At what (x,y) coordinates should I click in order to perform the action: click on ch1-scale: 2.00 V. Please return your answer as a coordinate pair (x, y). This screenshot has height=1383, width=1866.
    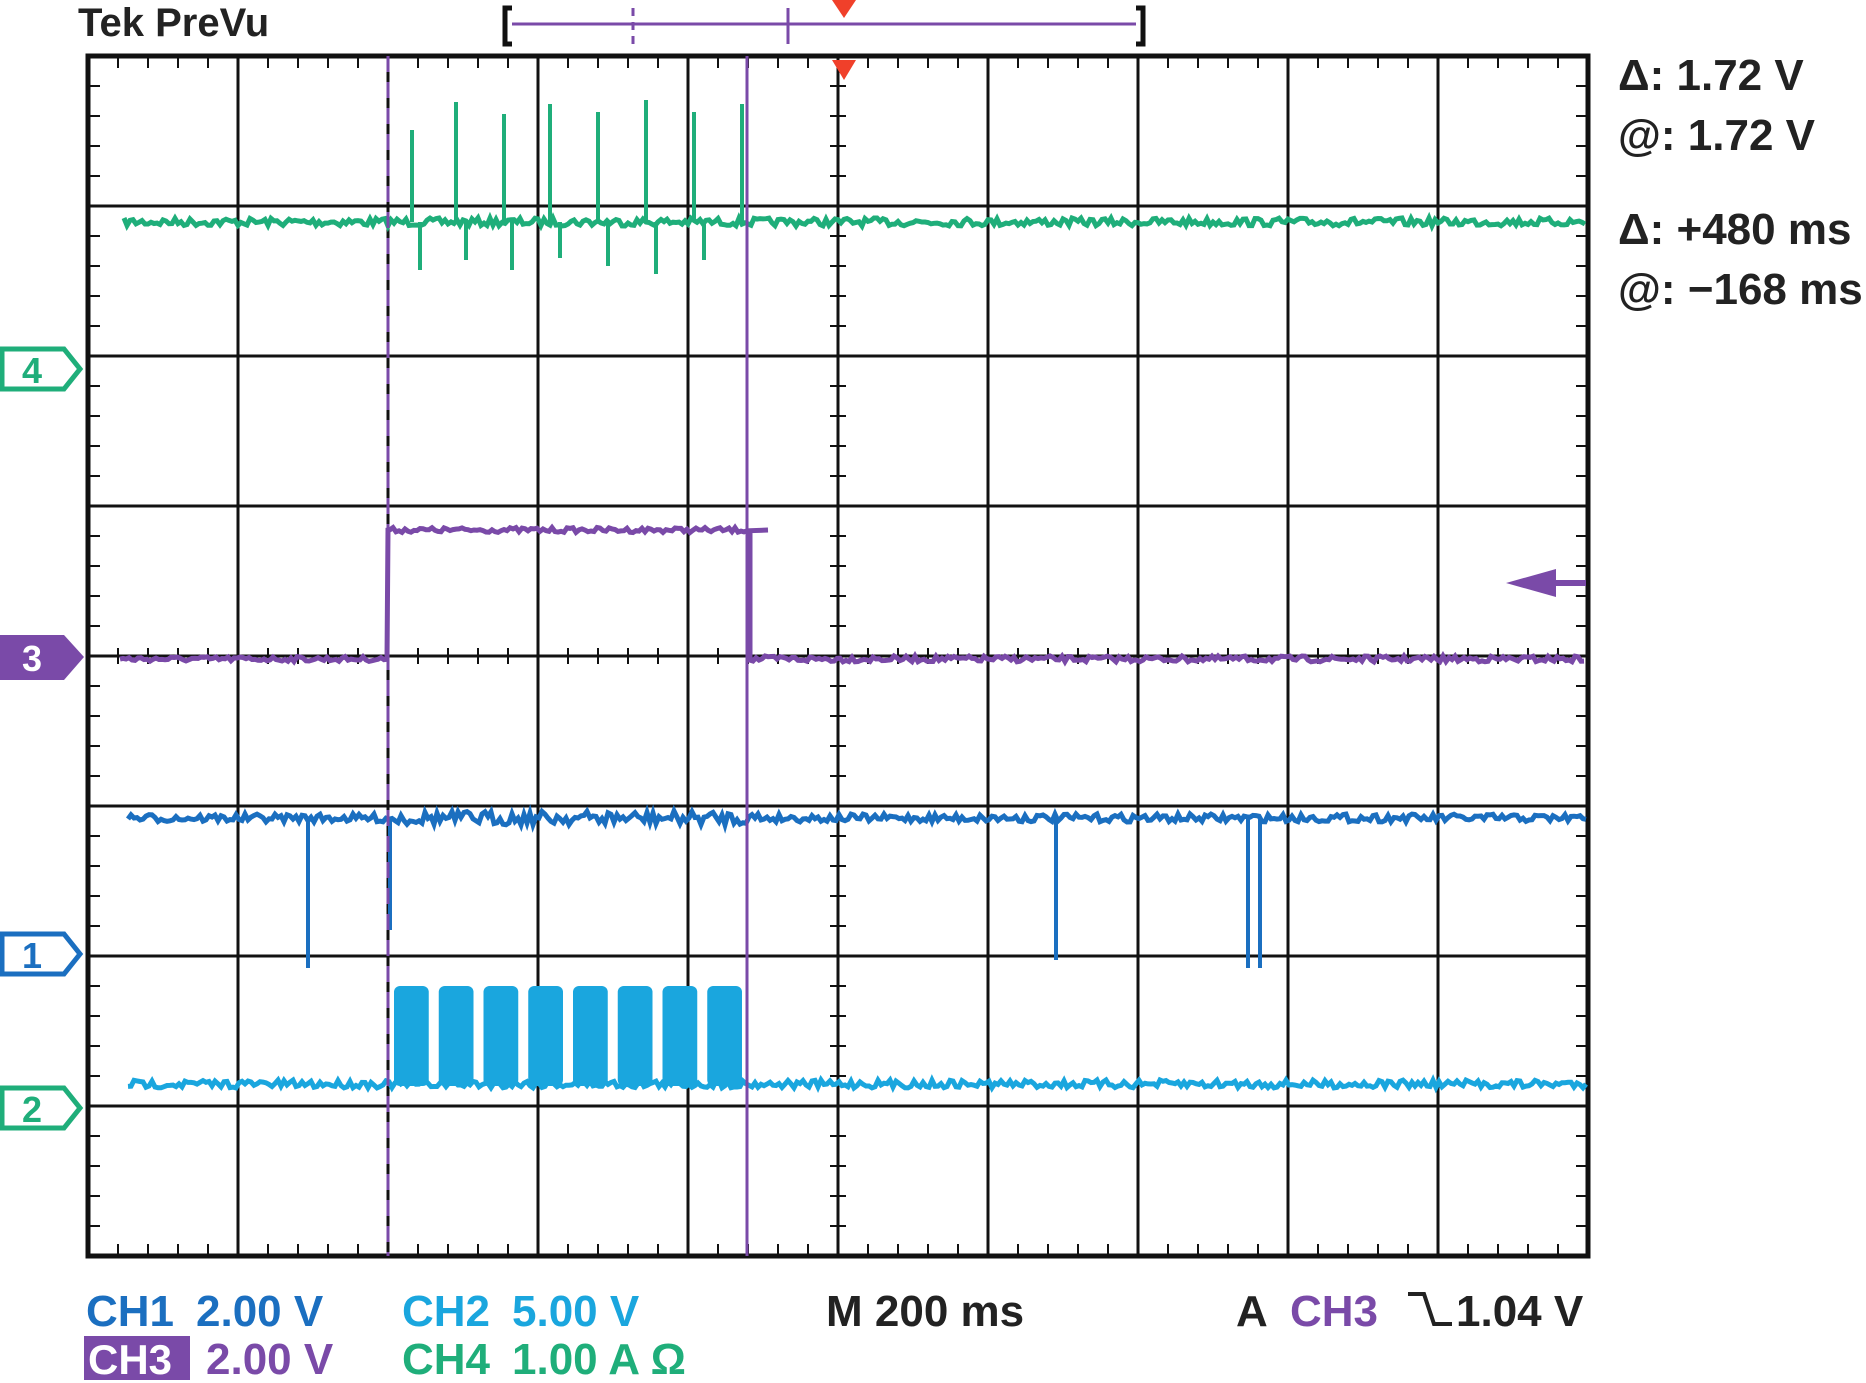
    Looking at the image, I should click on (260, 1311).